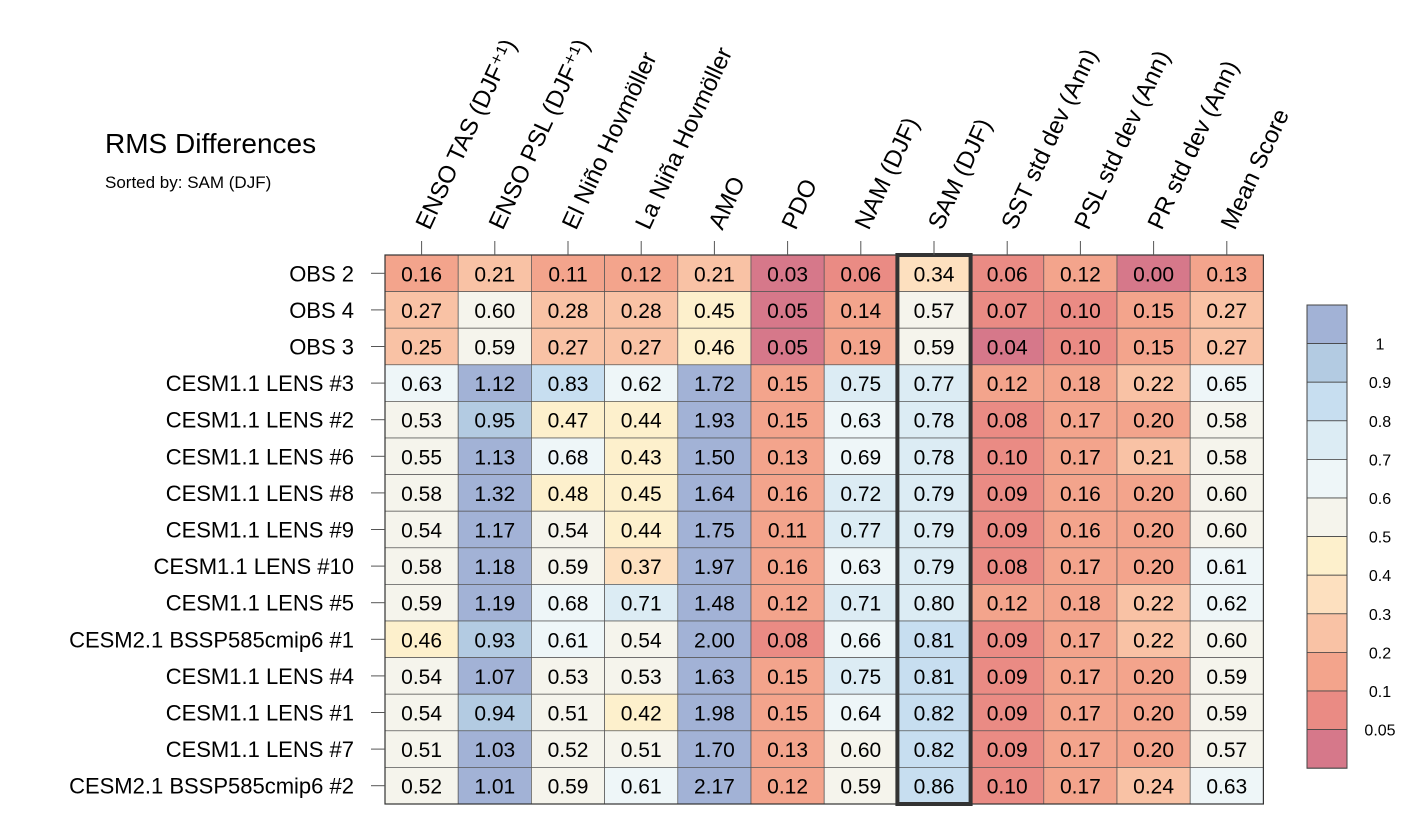 This screenshot has height=839, width=1419. I want to click on cell-value-label: 0.58, so click(421, 494).